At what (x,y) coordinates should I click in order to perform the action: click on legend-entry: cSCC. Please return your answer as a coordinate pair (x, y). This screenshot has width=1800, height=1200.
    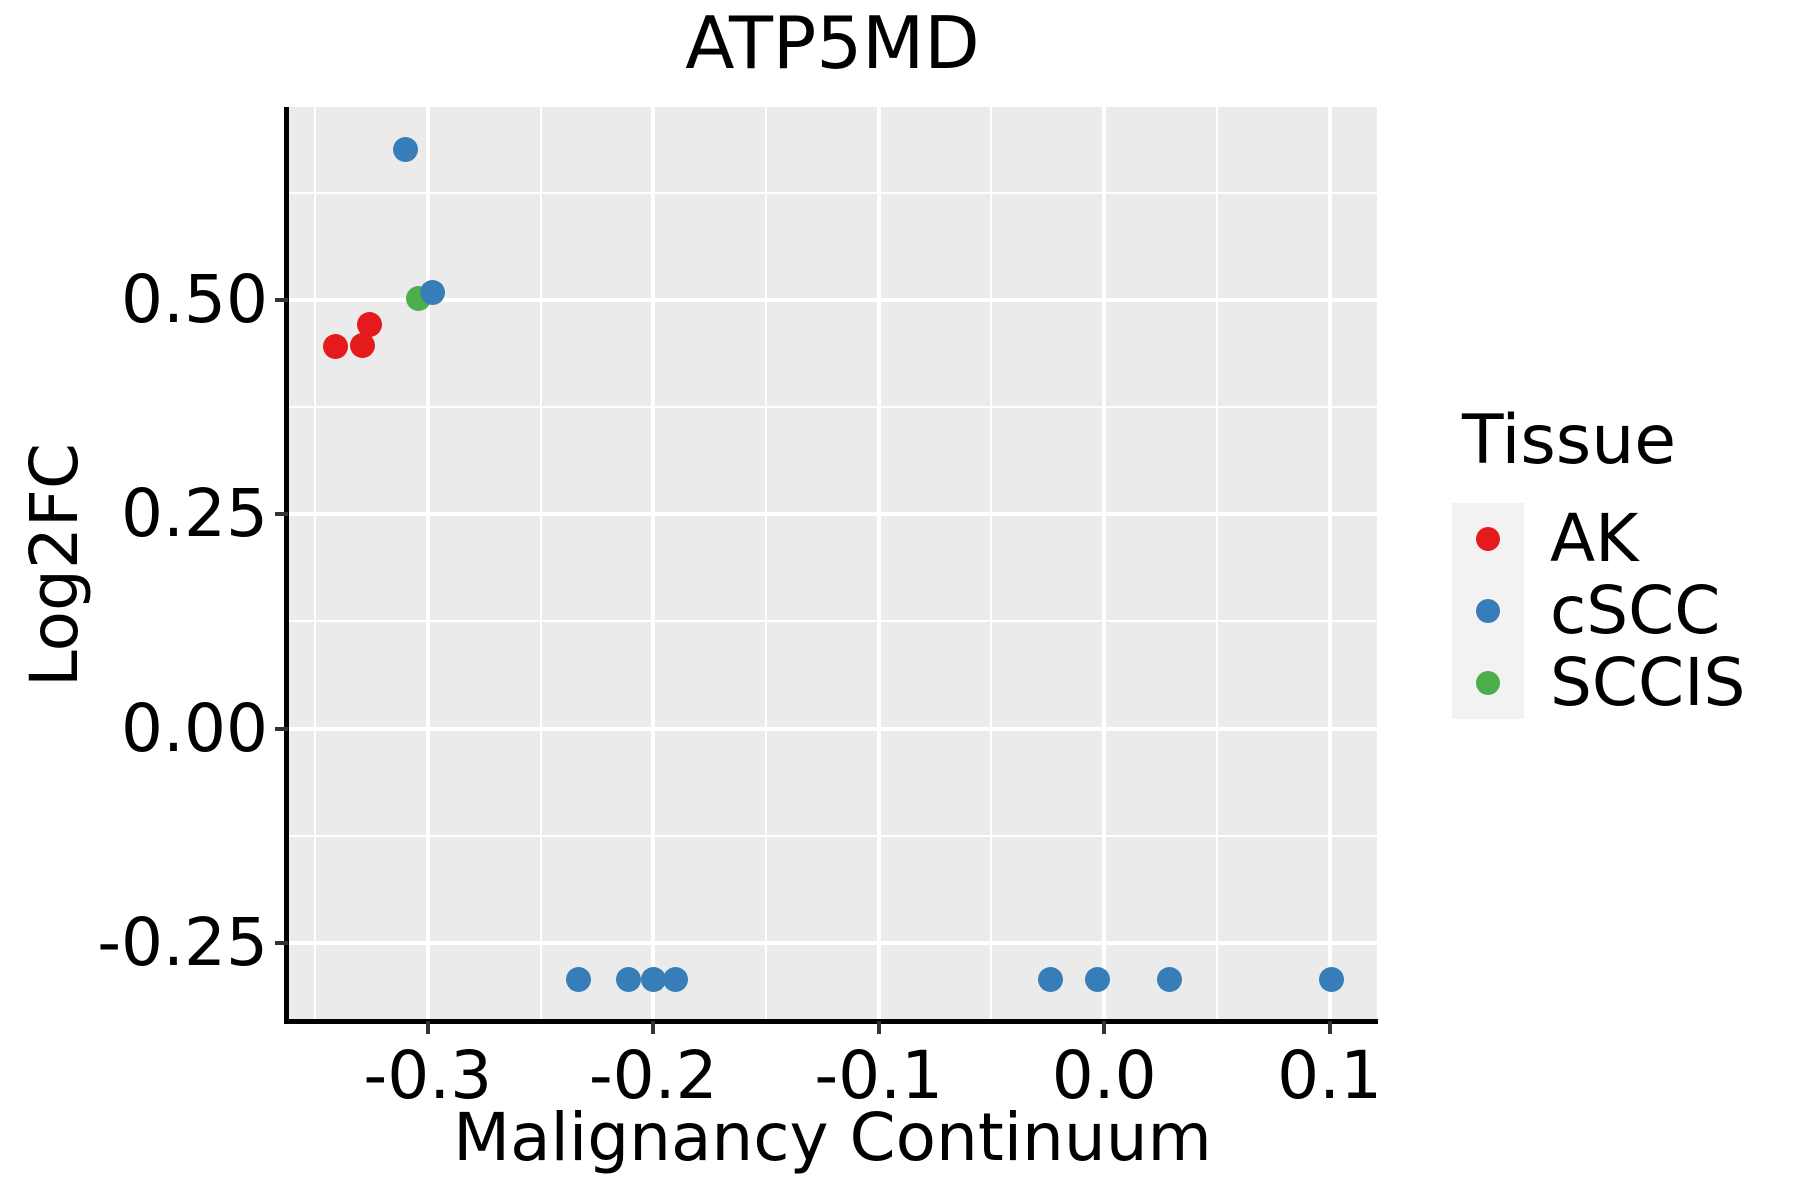
    Looking at the image, I should click on (1602, 611).